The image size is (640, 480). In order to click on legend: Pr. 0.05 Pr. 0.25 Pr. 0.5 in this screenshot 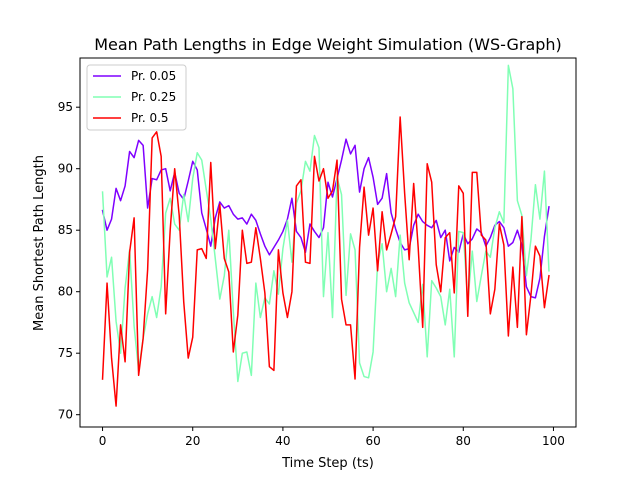, I will do `click(136, 97)`.